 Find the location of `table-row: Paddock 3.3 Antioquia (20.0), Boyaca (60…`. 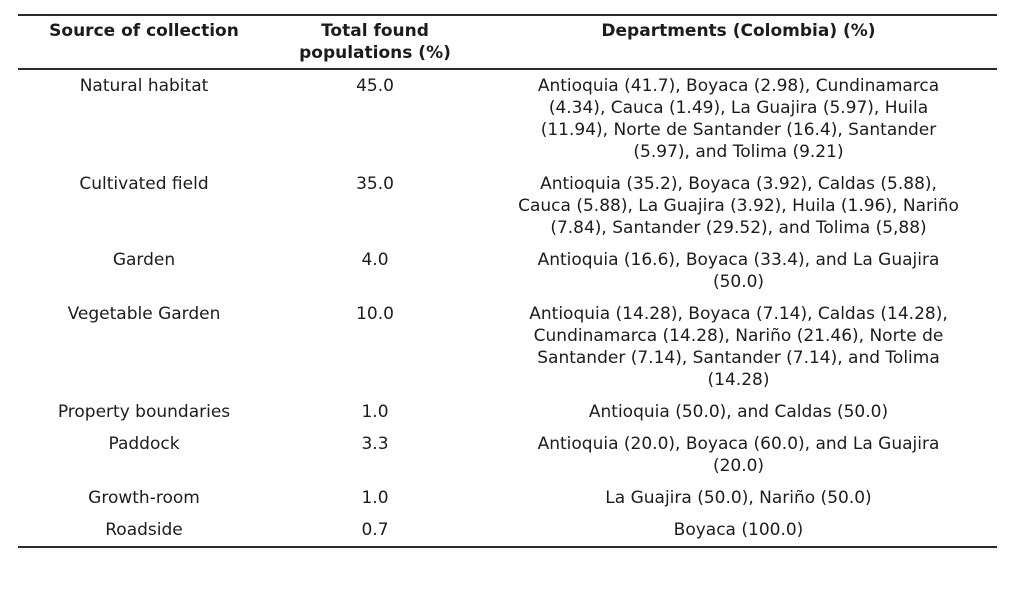

table-row: Paddock 3.3 Antioquia (20.0), Boyaca (60… is located at coordinates (507, 455).